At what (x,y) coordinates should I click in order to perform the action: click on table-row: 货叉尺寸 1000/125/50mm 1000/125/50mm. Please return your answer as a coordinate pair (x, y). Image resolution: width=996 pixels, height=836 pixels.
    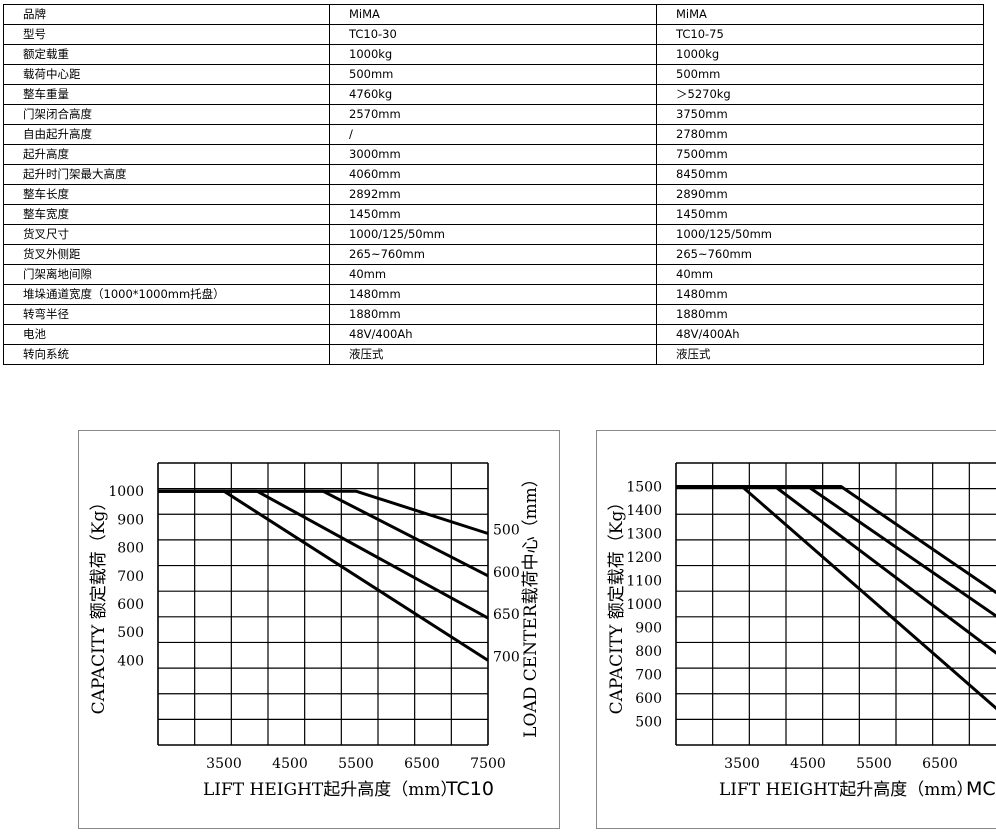
    Looking at the image, I should click on (493, 234).